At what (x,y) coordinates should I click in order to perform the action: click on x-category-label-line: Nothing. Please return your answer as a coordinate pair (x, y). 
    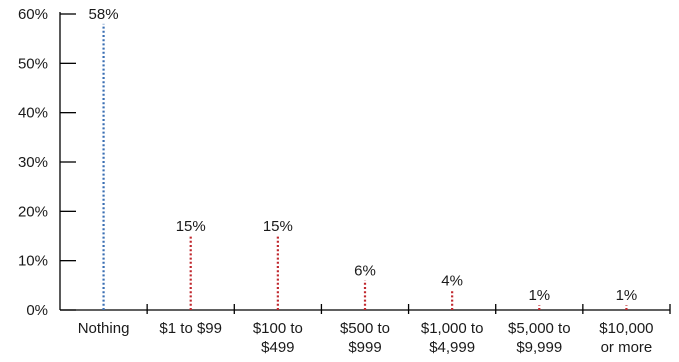
    Looking at the image, I should click on (104, 328).